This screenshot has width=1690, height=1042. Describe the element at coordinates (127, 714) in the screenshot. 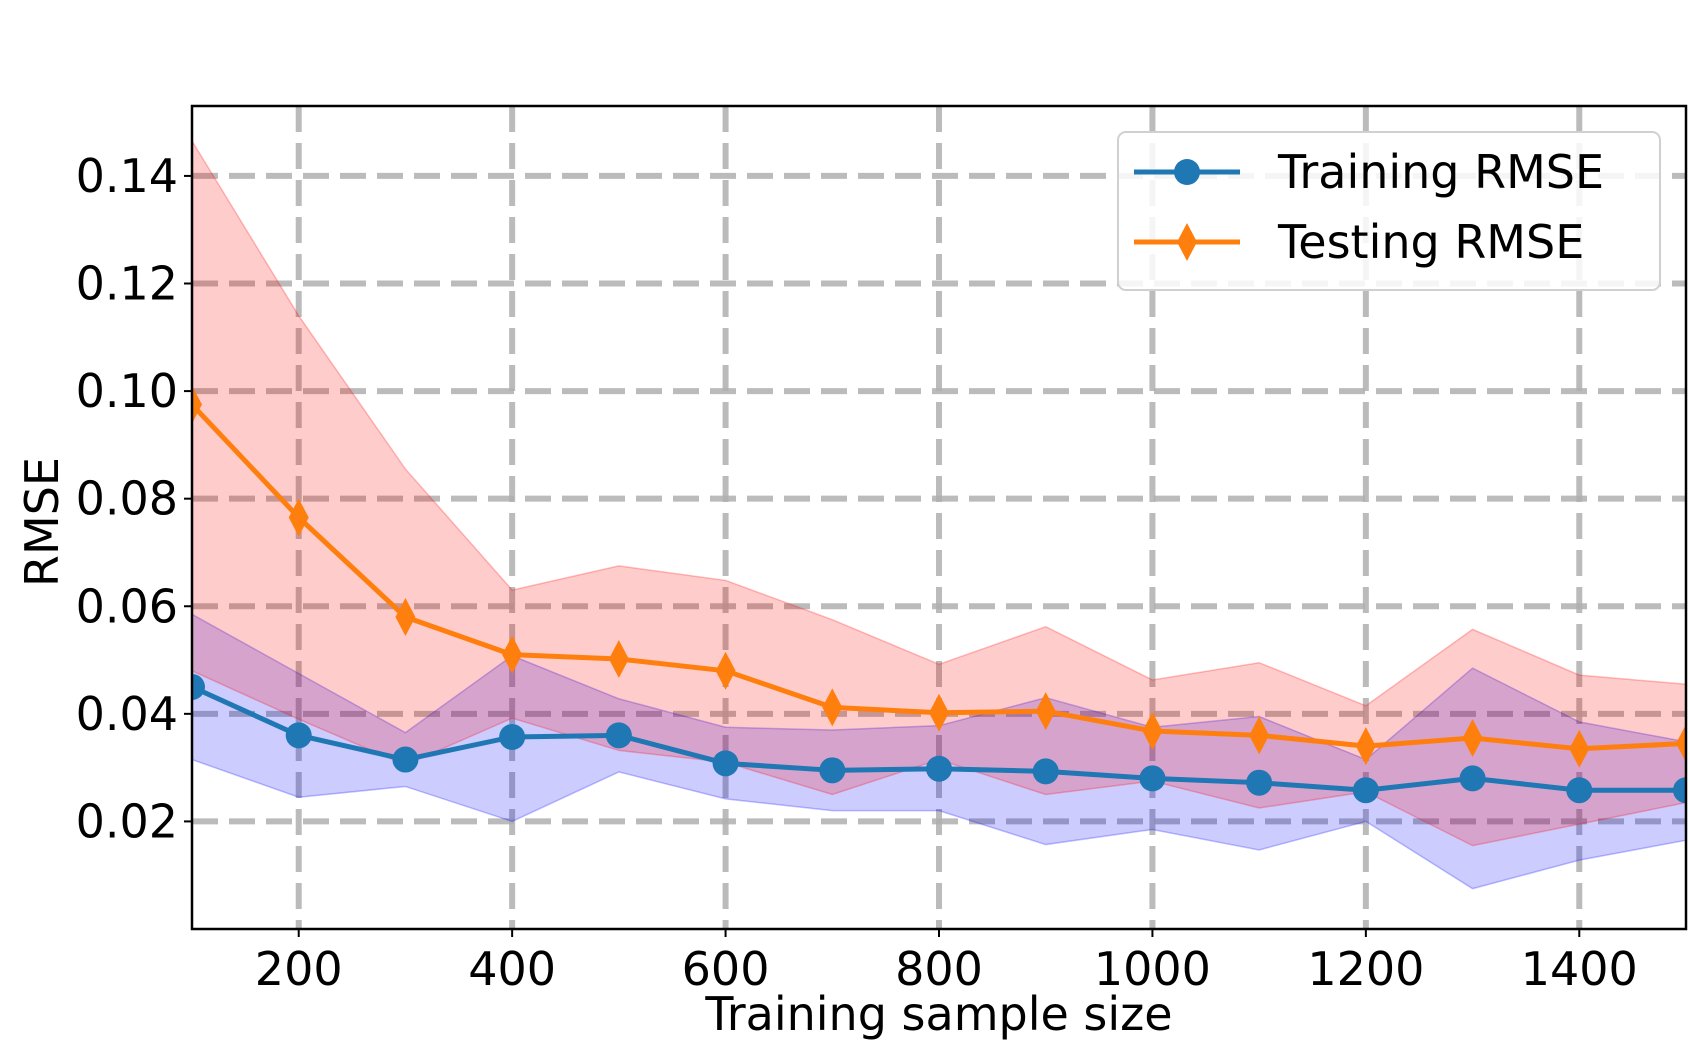

I see `y-tick-label: 0.04` at that location.